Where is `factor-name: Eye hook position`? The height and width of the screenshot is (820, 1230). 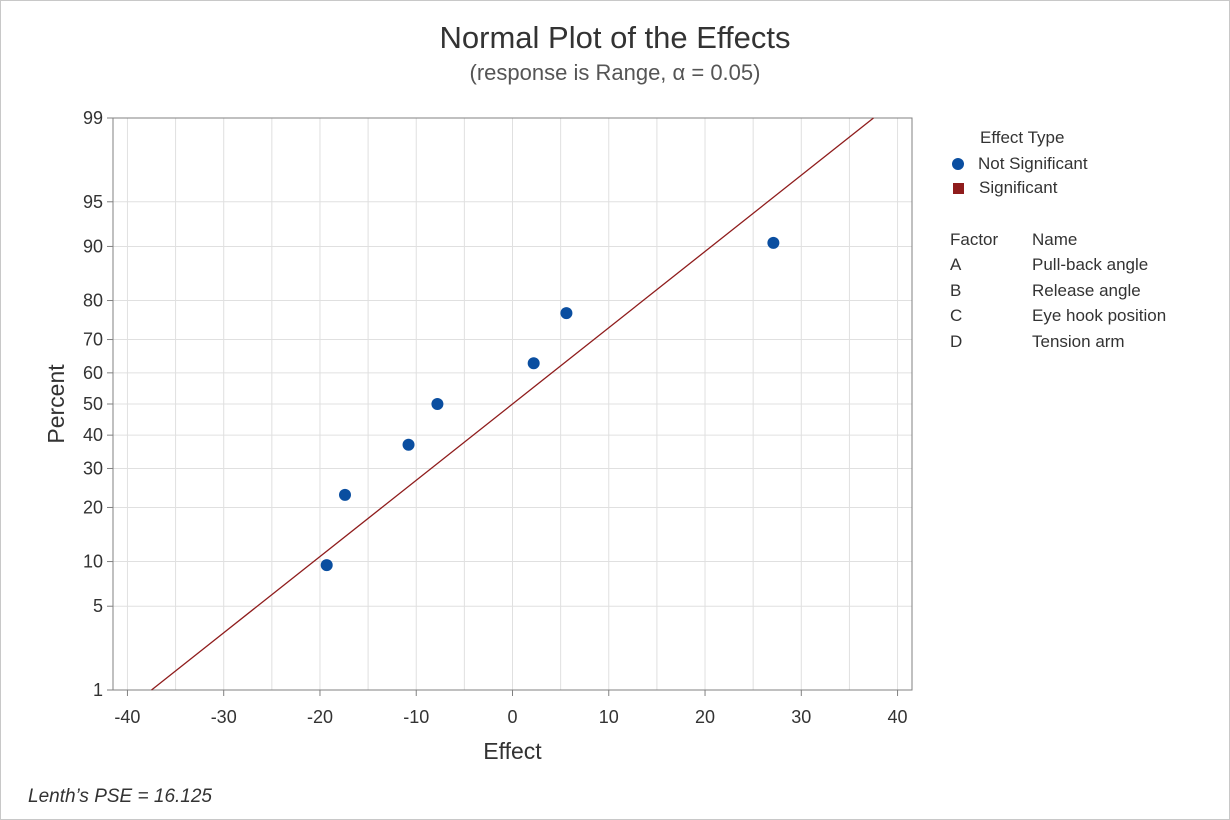 factor-name: Eye hook position is located at coordinates (1099, 316).